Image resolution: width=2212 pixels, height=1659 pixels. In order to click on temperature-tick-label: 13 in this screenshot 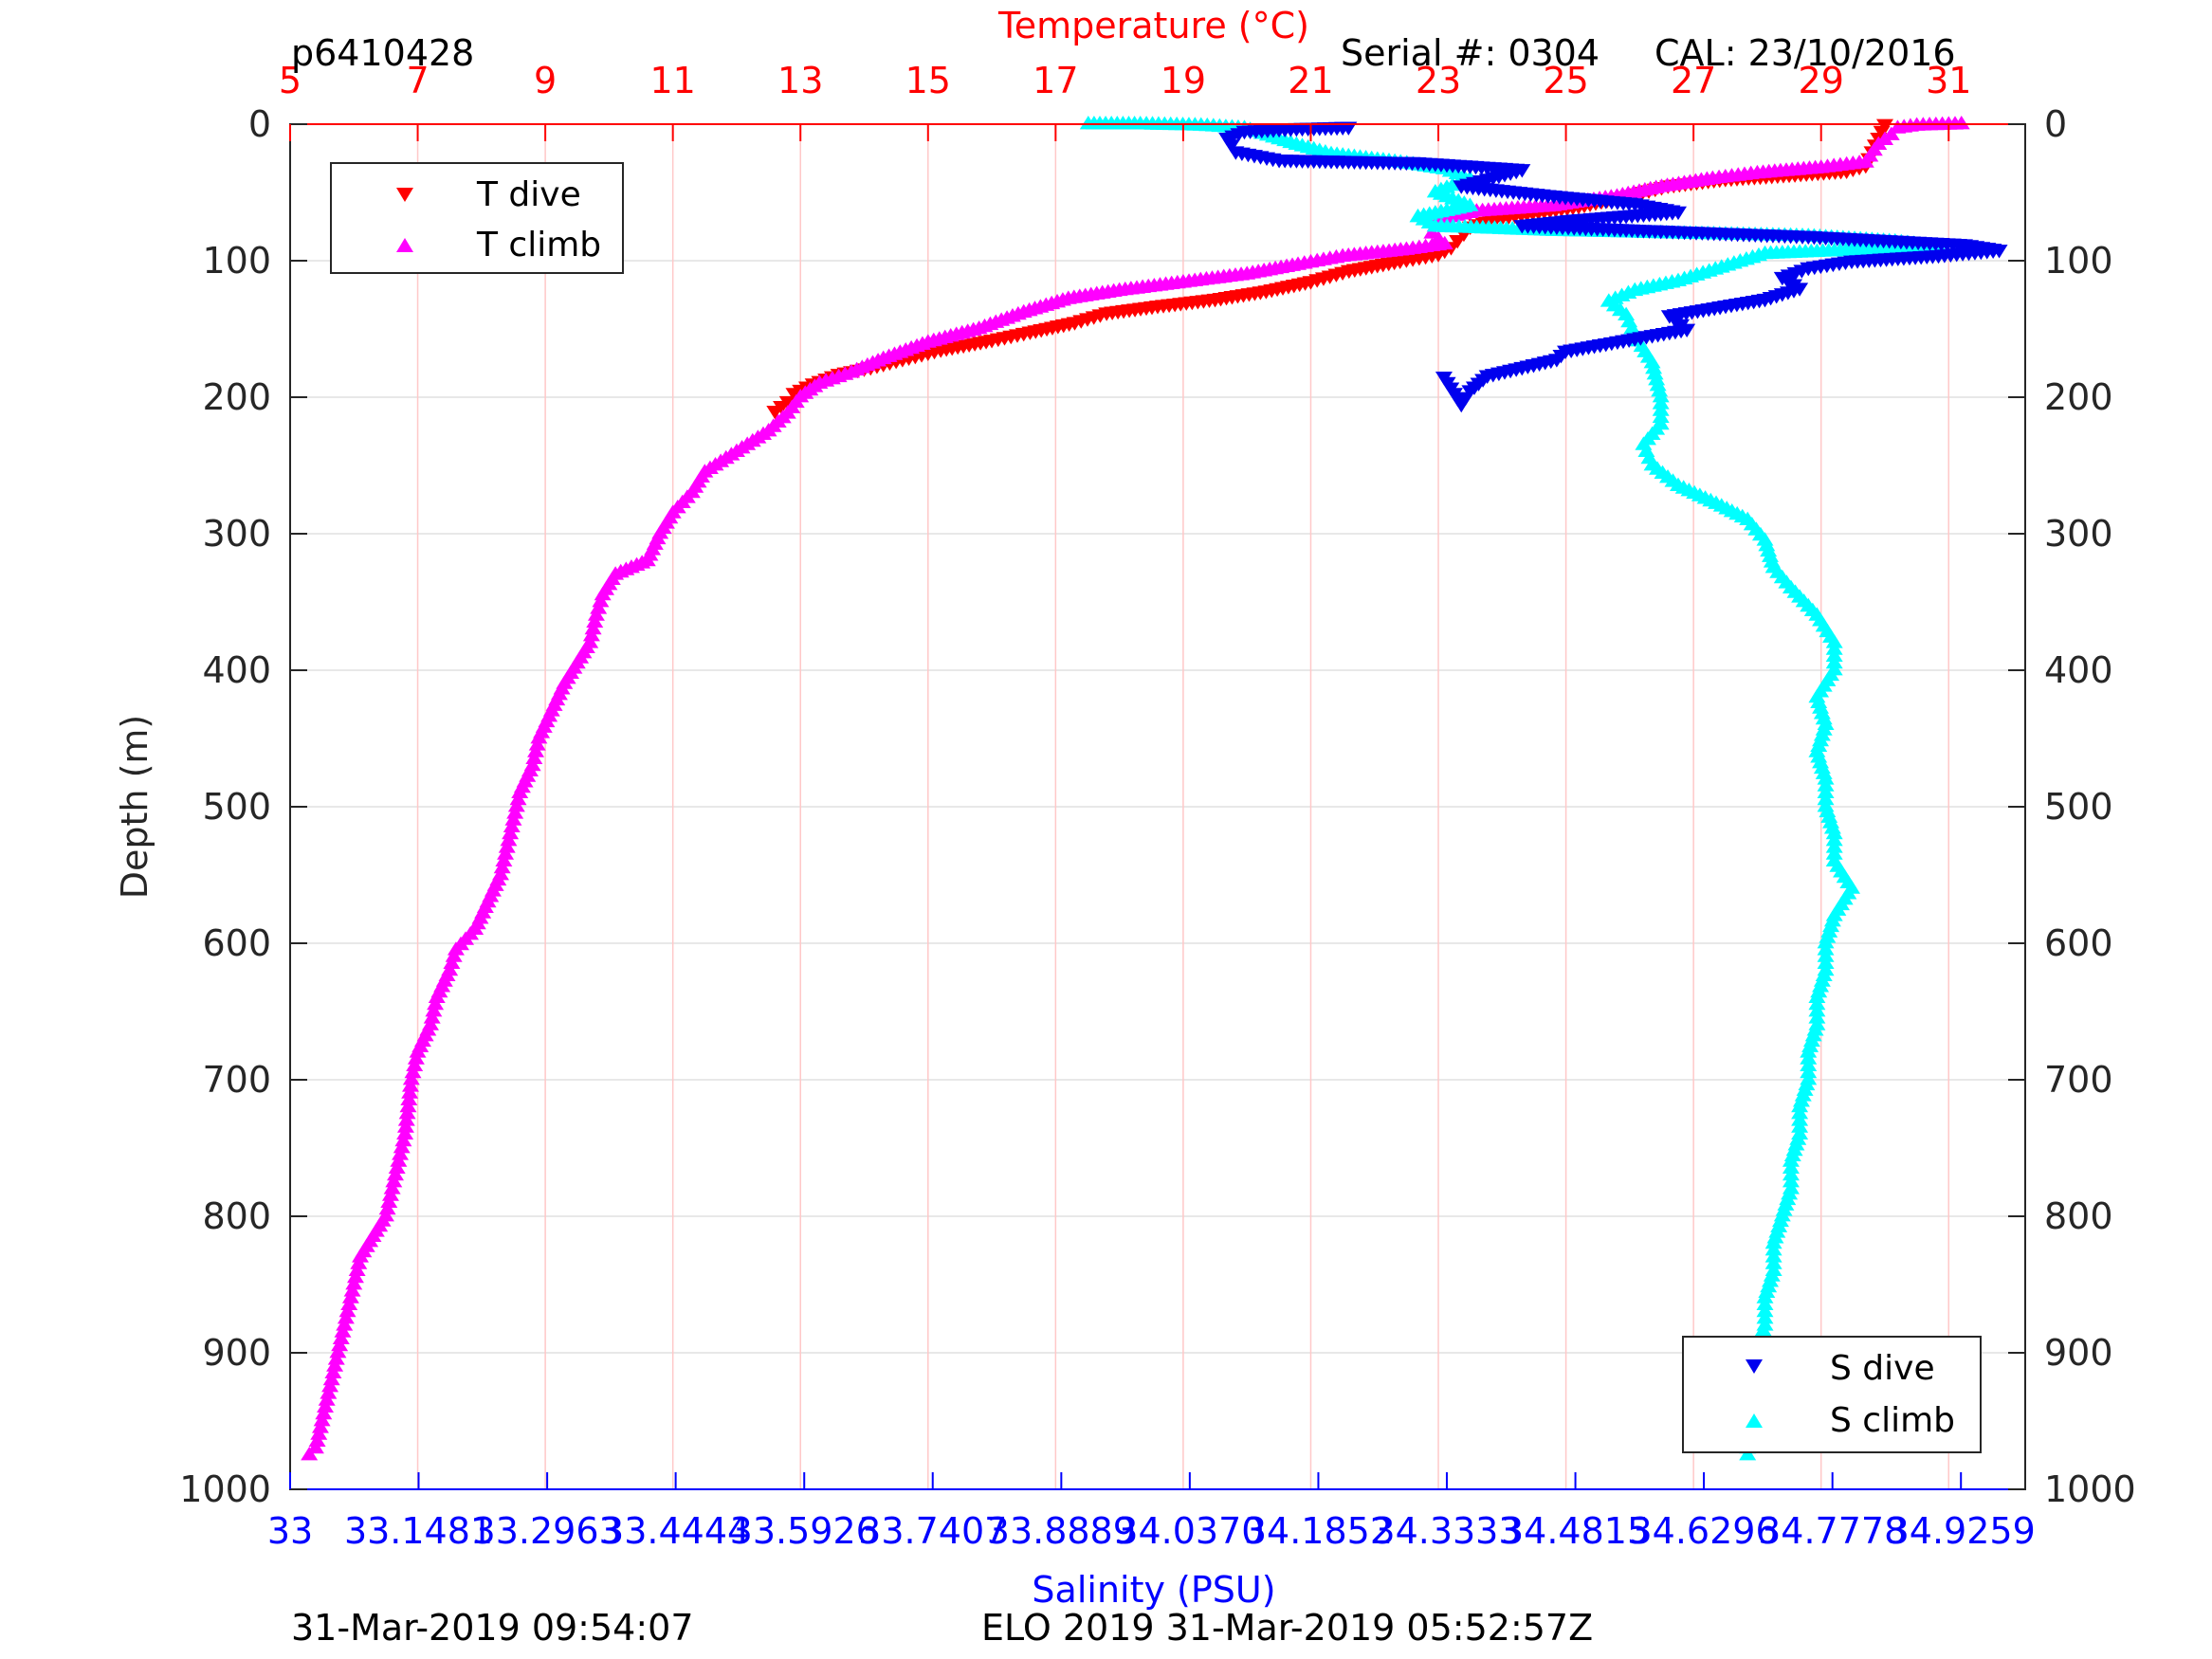, I will do `click(800, 80)`.